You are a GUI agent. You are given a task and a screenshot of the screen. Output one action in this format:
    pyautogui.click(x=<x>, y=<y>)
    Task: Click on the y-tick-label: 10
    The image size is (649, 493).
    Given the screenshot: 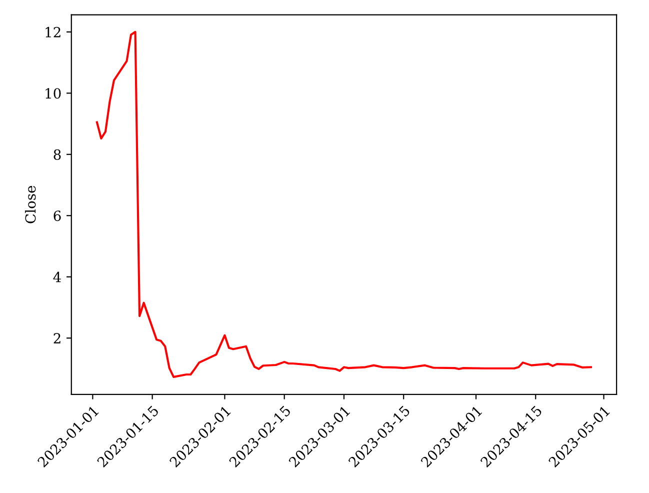 What is the action you would take?
    pyautogui.click(x=53, y=93)
    